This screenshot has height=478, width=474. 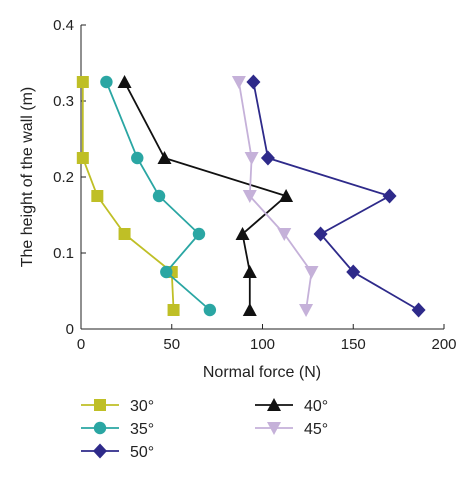 I want to click on x-tick-label: 100, so click(x=262, y=344).